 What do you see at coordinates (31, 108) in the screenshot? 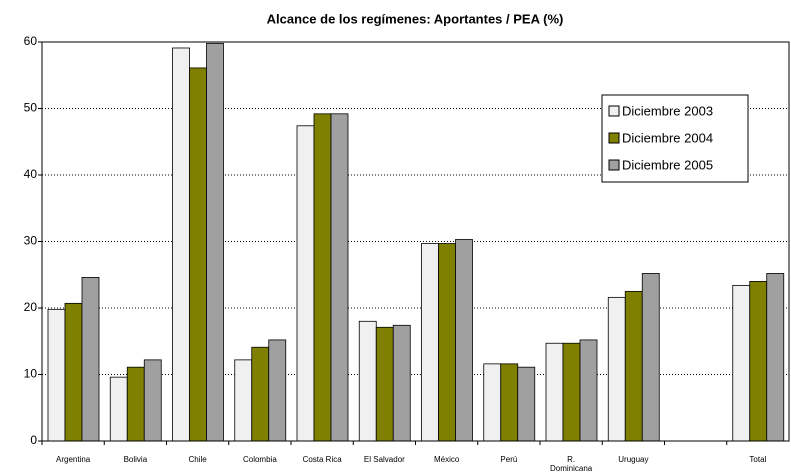
I see `y-tick-label: 50` at bounding box center [31, 108].